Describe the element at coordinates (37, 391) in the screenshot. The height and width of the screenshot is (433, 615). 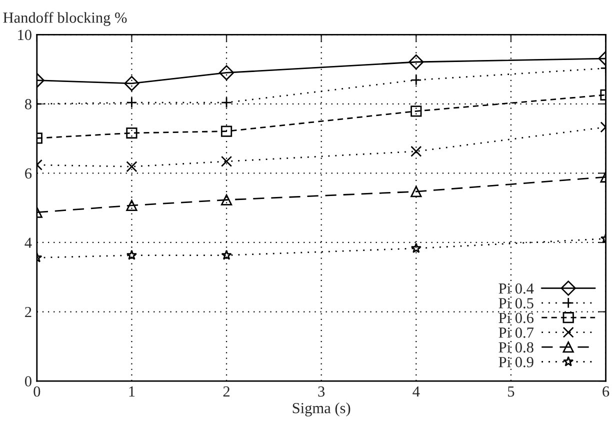
I see `x-tick-label: 0` at that location.